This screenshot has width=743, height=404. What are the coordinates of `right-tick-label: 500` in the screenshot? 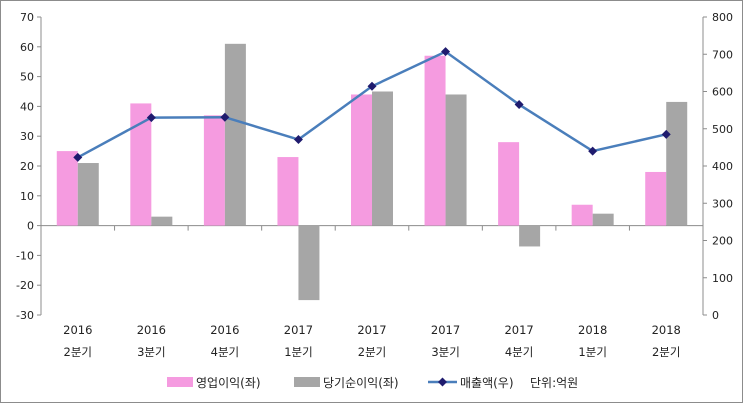 It's located at (722, 129).